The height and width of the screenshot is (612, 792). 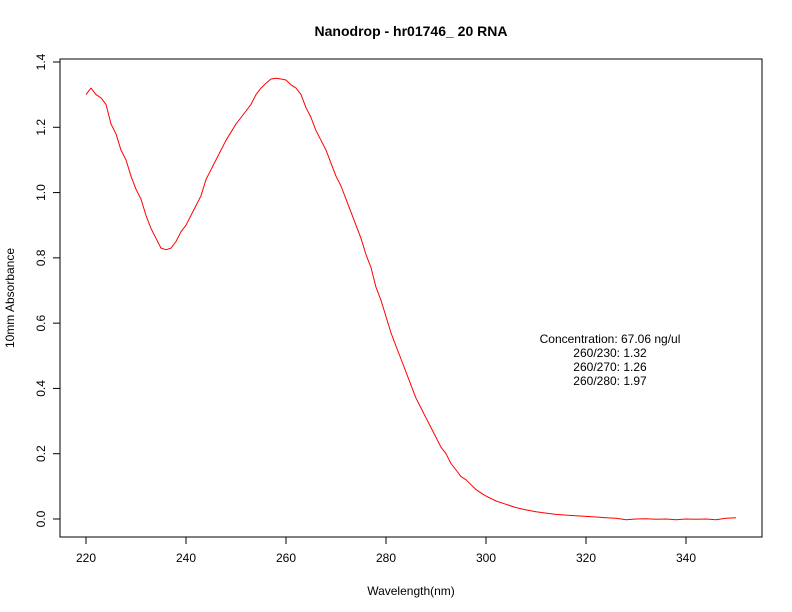 I want to click on y-axis: 0.0 0.2 0.4 0.6 0.8 1.0 1.2 1.4, so click(x=47, y=290).